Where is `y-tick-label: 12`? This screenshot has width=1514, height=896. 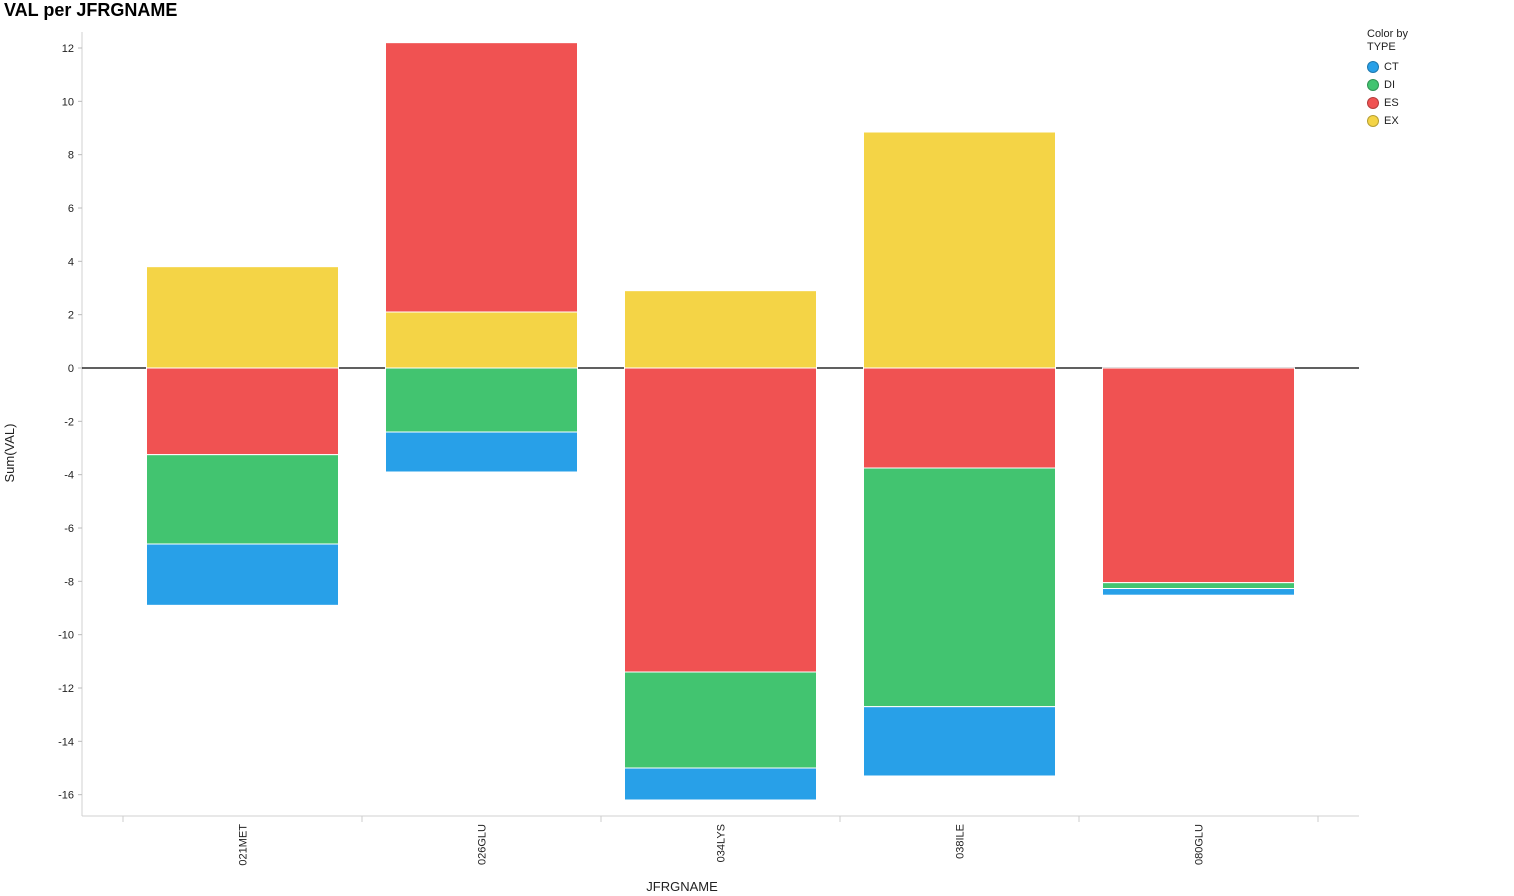
y-tick-label: 12 is located at coordinates (68, 49).